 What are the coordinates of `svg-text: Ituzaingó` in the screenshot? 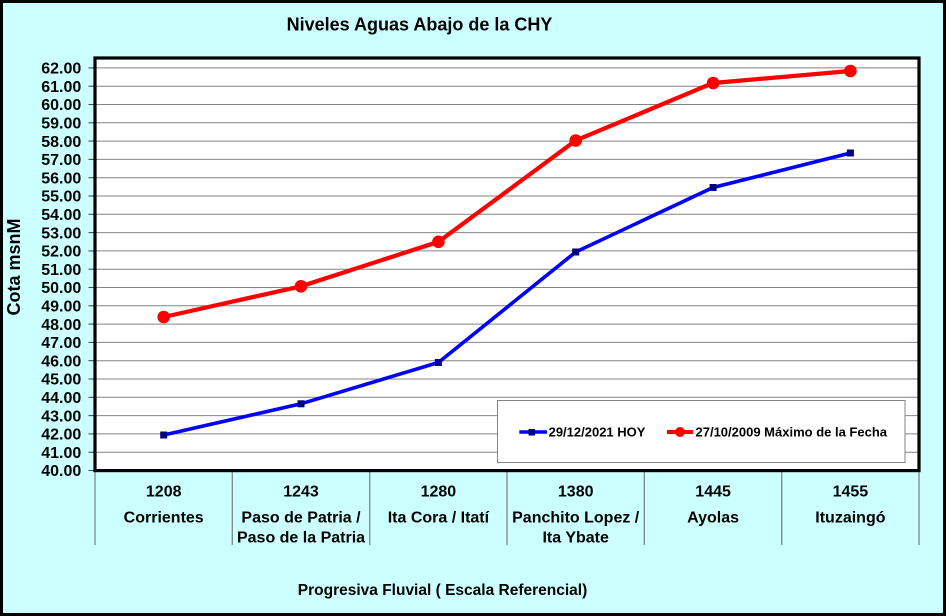 It's located at (850, 518).